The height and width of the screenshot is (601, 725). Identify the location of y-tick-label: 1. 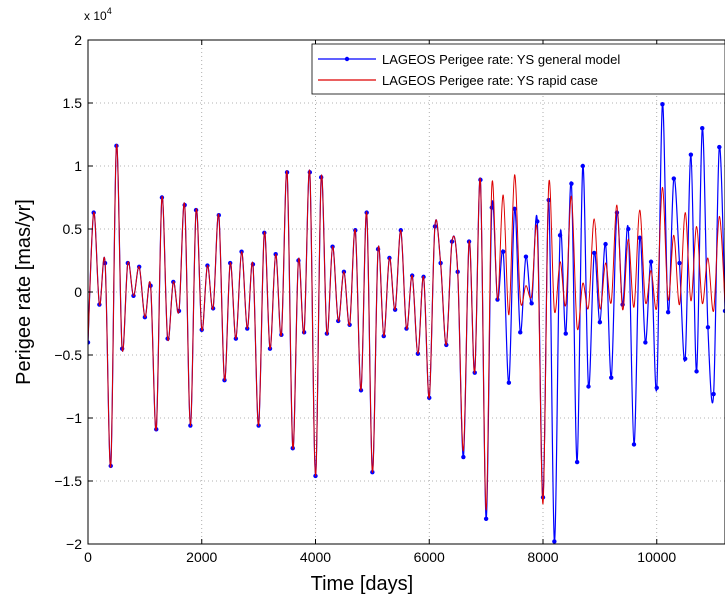
(78, 166).